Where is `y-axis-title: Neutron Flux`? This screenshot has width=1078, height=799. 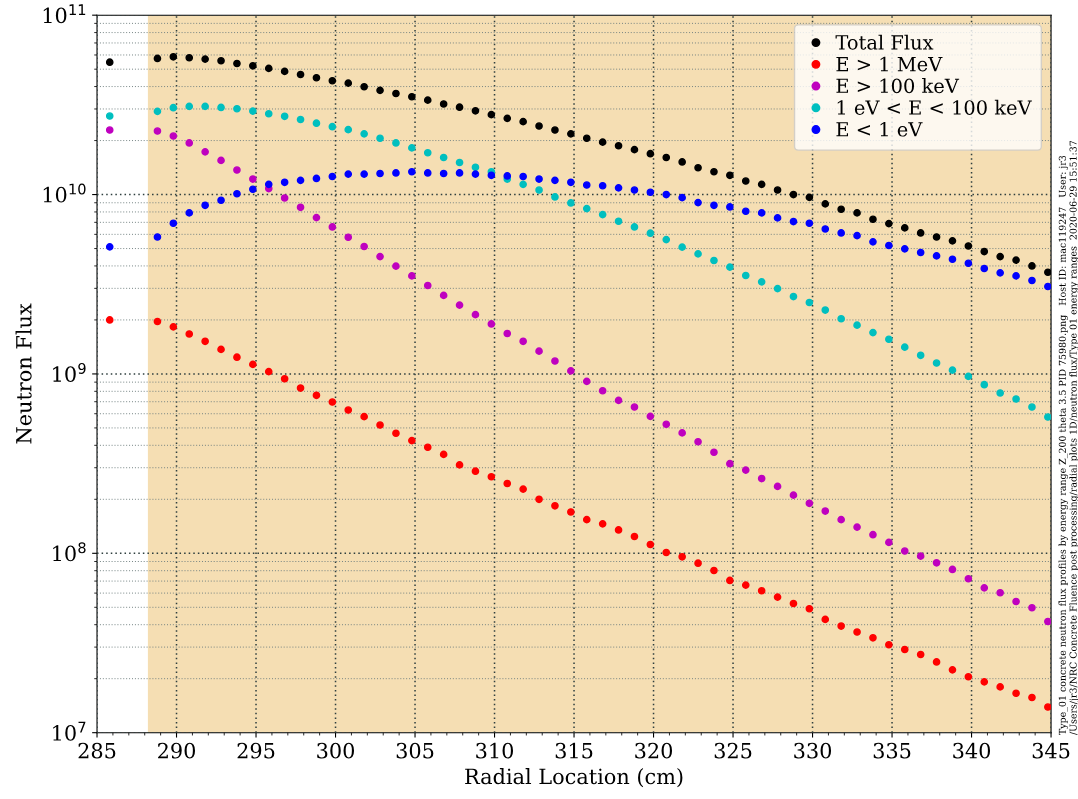
y-axis-title: Neutron Flux is located at coordinates (23, 373).